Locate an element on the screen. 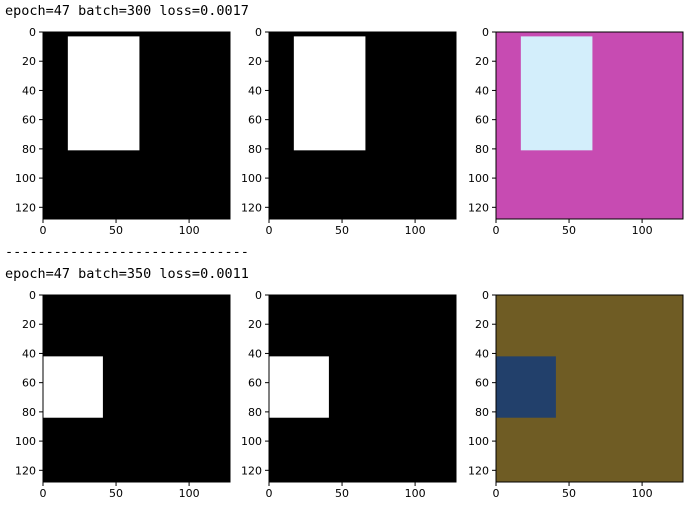  plot-batch-350-panel-3: 0 50 100 0 20 40 60 80 100 120 is located at coordinates (576, 394).